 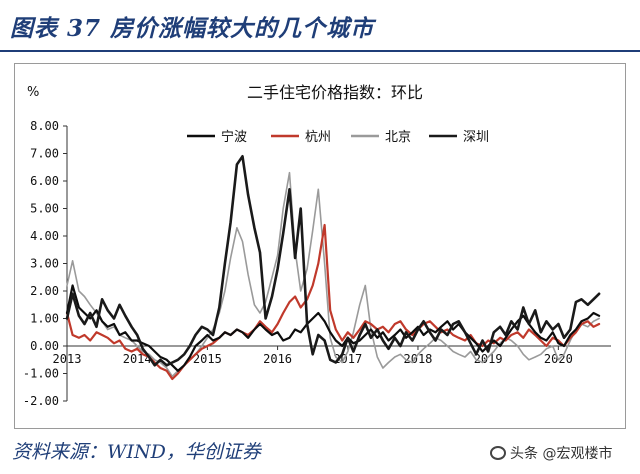 What do you see at coordinates (136, 452) in the screenshot?
I see `source-note: 资料来源：WIND，华创证券` at bounding box center [136, 452].